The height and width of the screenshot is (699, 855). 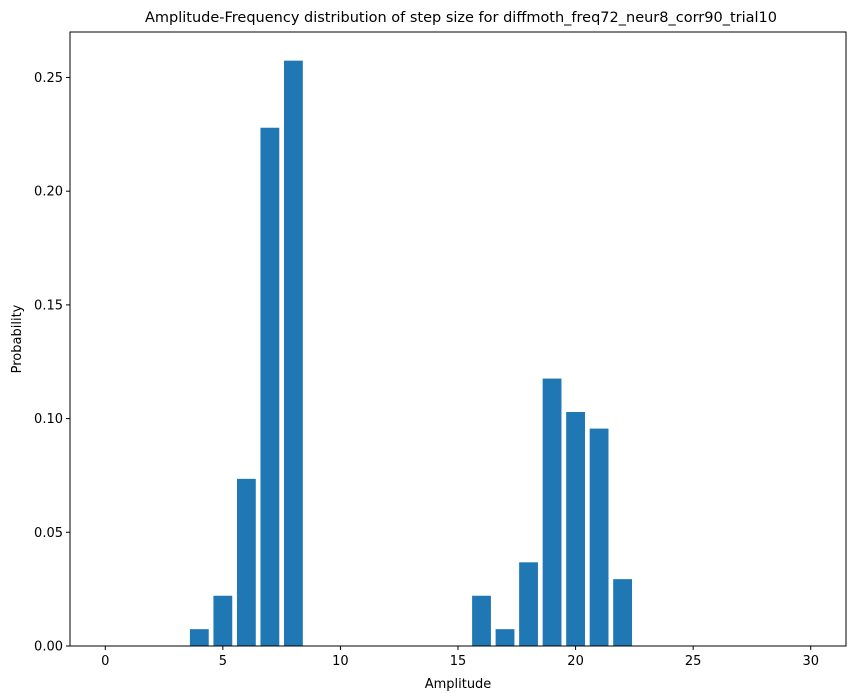 What do you see at coordinates (223, 661) in the screenshot?
I see `x-tick-label: 5` at bounding box center [223, 661].